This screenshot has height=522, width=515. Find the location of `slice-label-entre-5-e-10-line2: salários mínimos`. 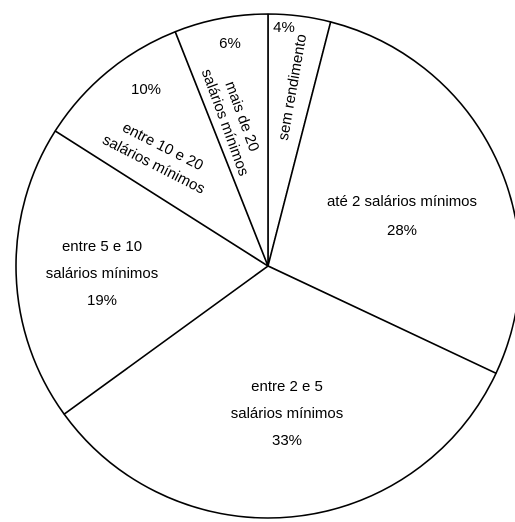

slice-label-entre-5-e-10-line2: salários mínimos is located at coordinates (102, 273).